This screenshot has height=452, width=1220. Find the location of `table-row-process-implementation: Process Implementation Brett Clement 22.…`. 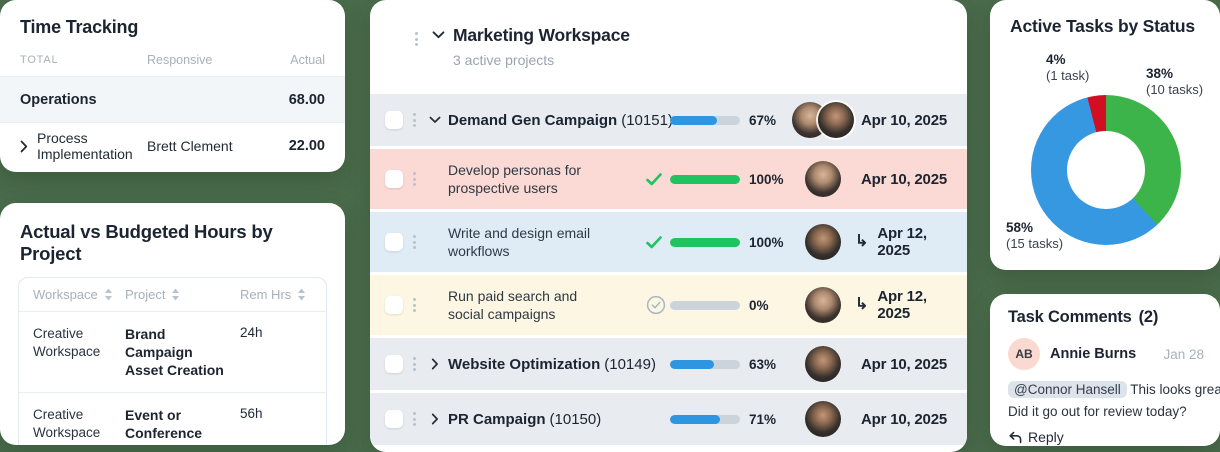

table-row-process-implementation: Process Implementation Brett Clement 22.… is located at coordinates (172, 146).